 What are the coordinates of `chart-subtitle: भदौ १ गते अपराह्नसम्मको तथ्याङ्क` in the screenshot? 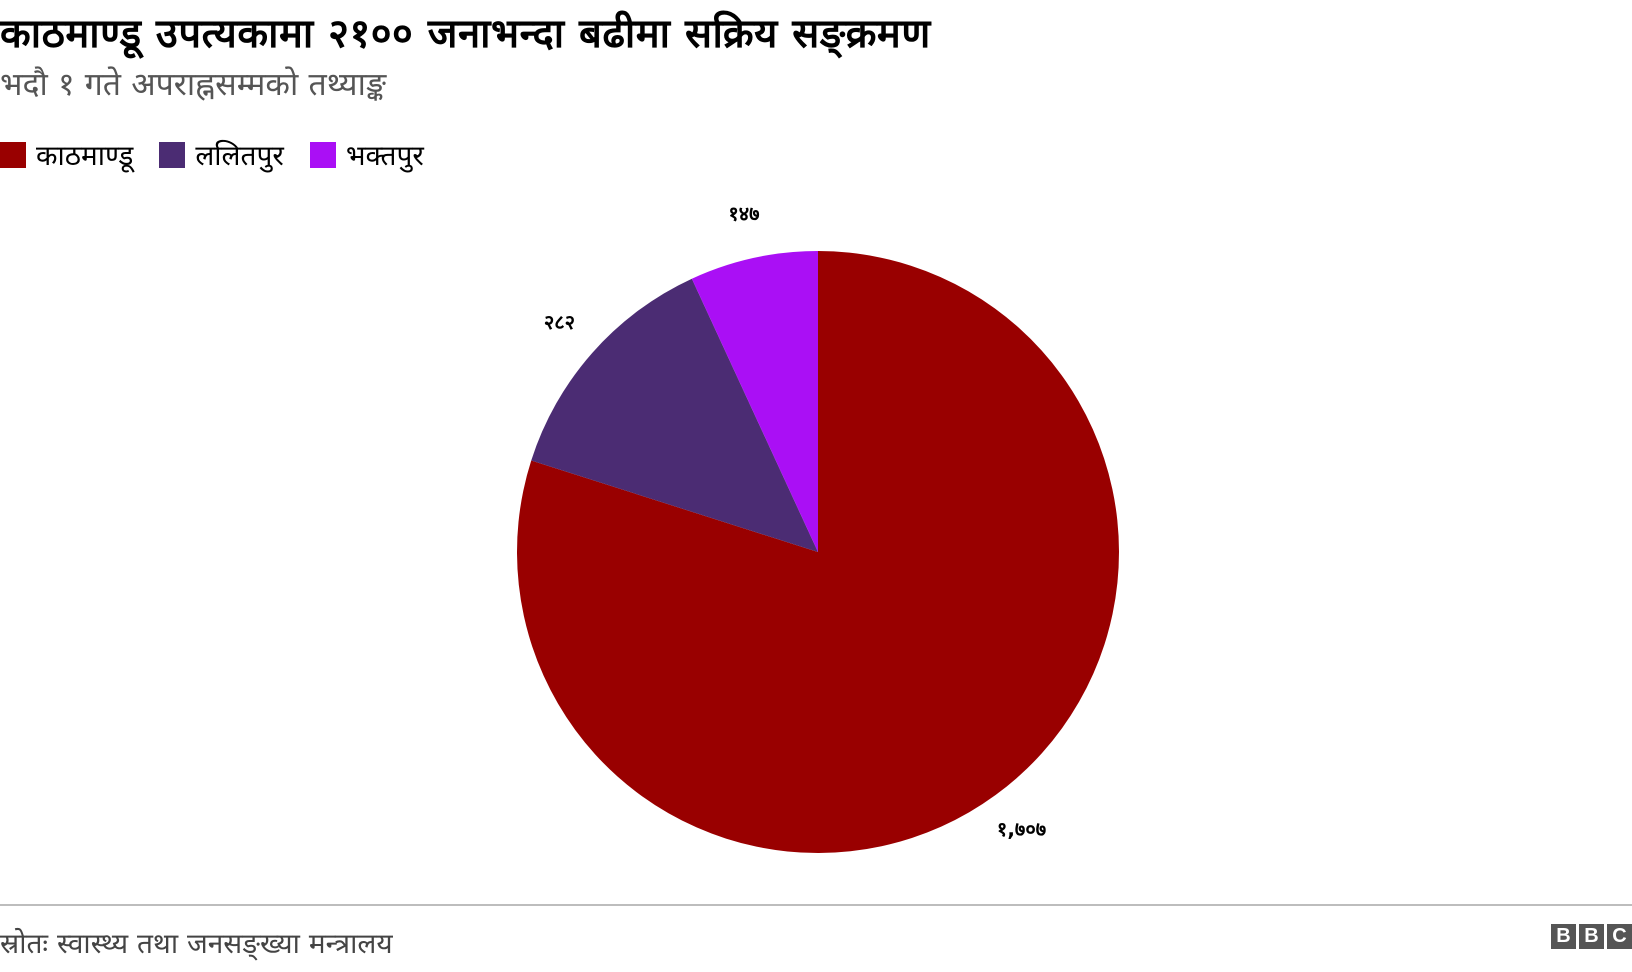 It's located at (193, 84).